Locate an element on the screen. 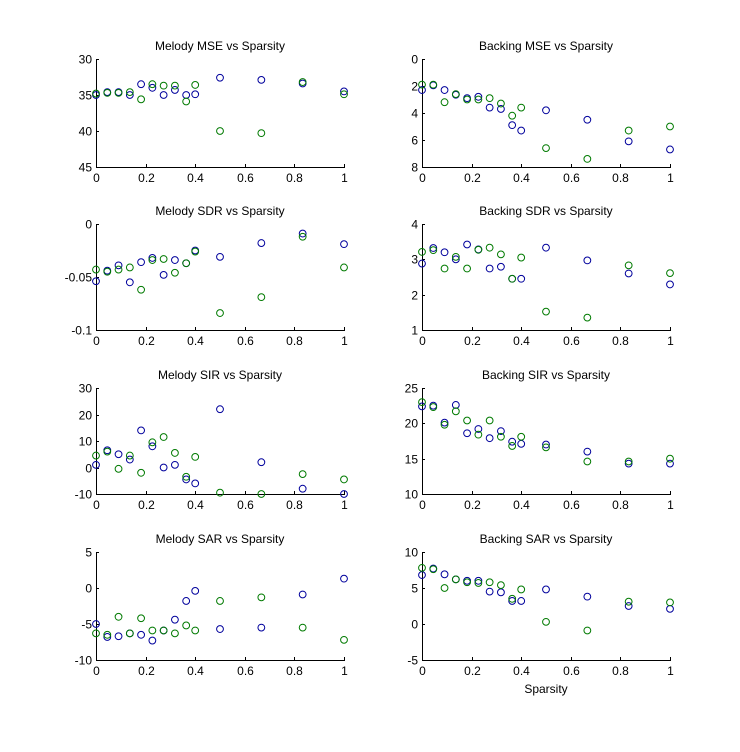 This screenshot has height=752, width=740. chart-title: Backing MSE vs Sparsity is located at coordinates (546, 46).